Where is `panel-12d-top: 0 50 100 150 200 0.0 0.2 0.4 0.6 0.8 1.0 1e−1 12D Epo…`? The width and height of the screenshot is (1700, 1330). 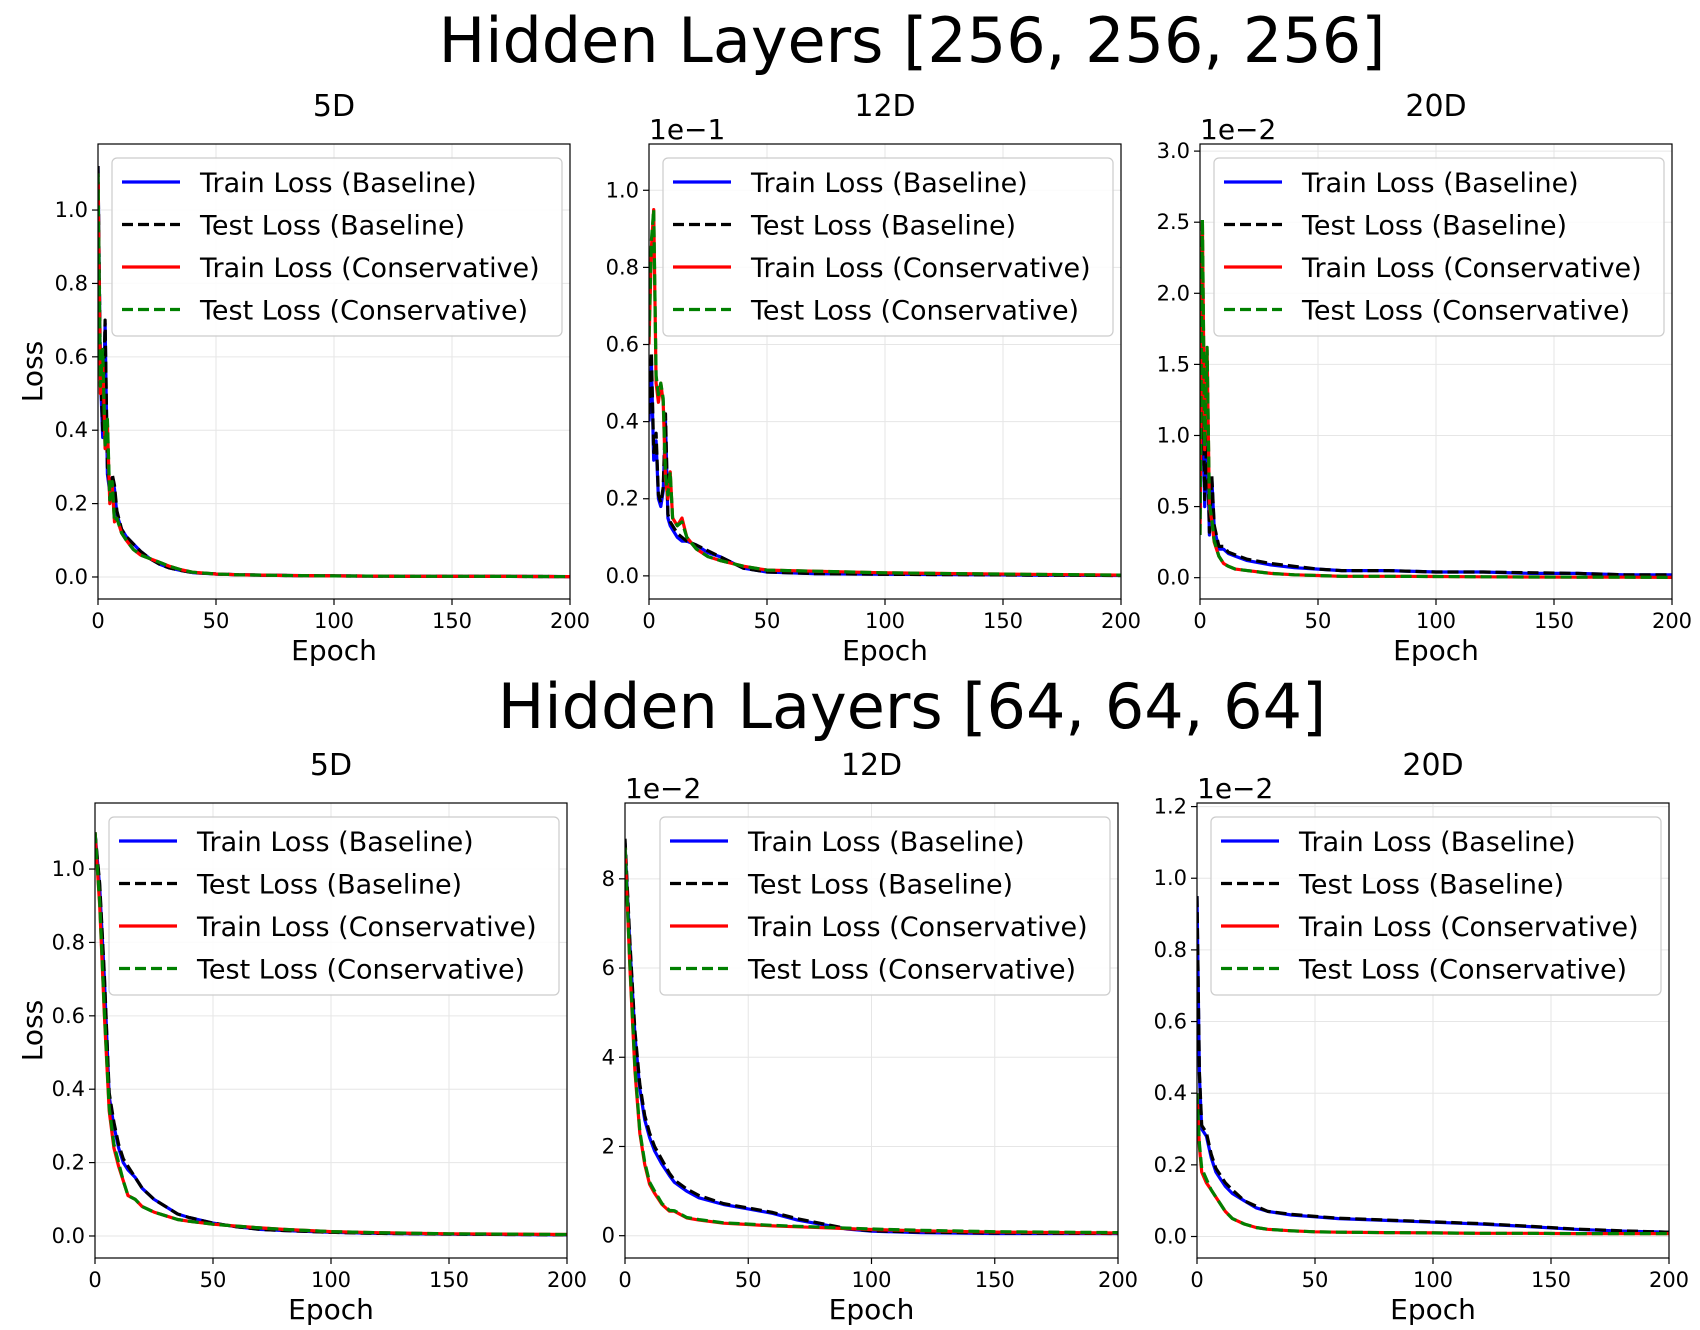
panel-12d-top: 0 50 100 150 200 0.0 0.2 0.4 0.6 0.8 1.0 1e−1 12D Epo… is located at coordinates (873, 378).